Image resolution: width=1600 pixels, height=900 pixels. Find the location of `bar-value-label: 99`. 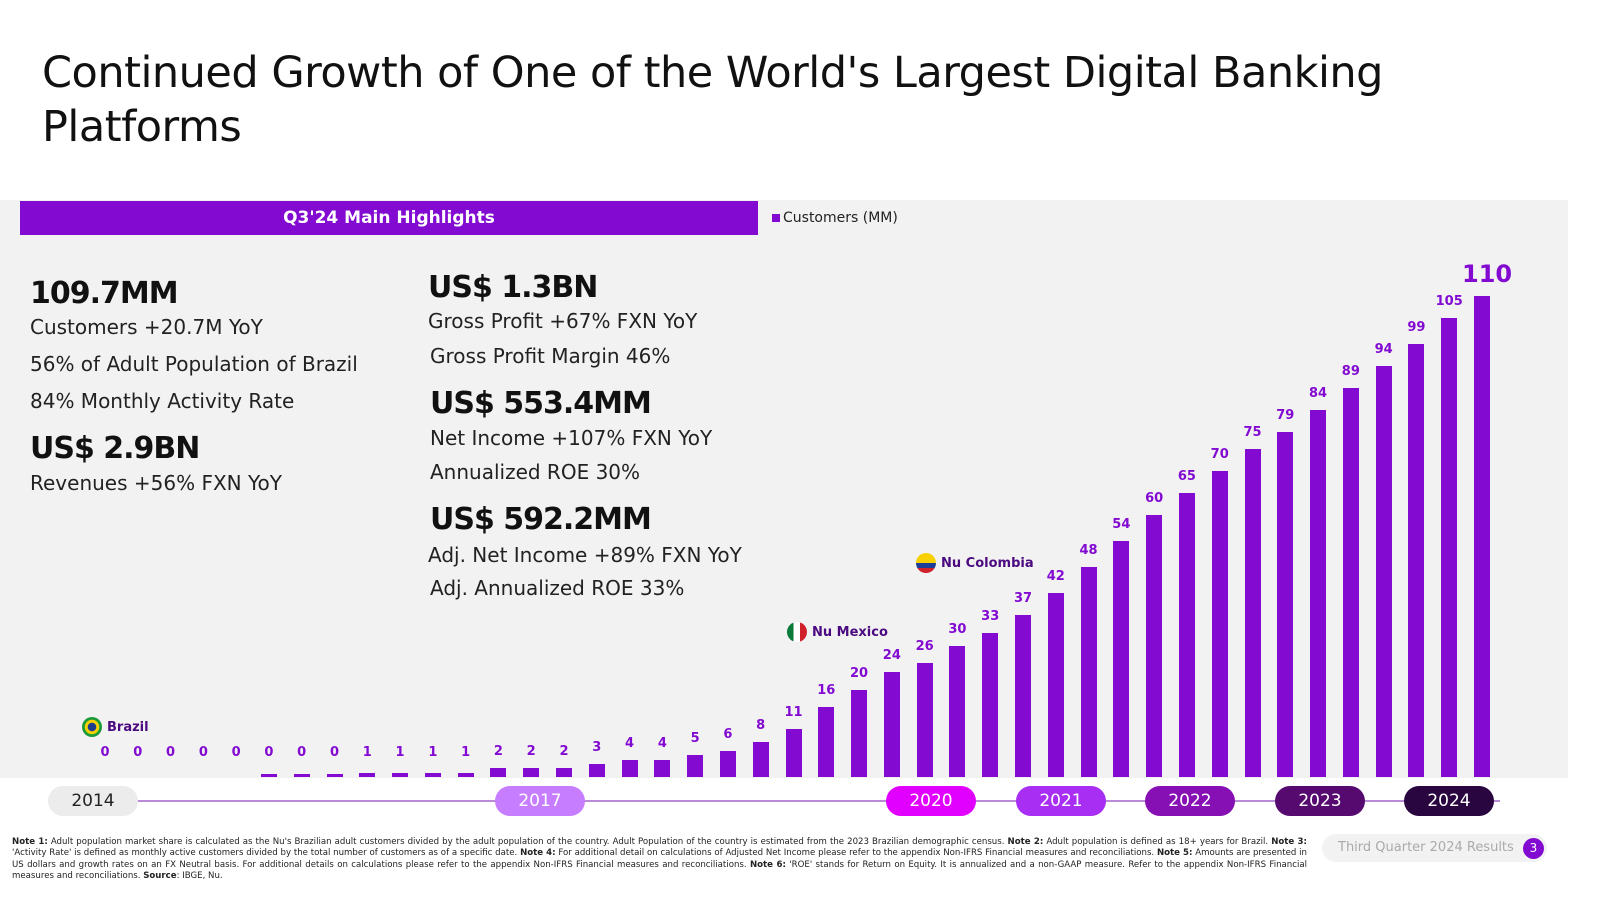

bar-value-label: 99 is located at coordinates (1416, 328).